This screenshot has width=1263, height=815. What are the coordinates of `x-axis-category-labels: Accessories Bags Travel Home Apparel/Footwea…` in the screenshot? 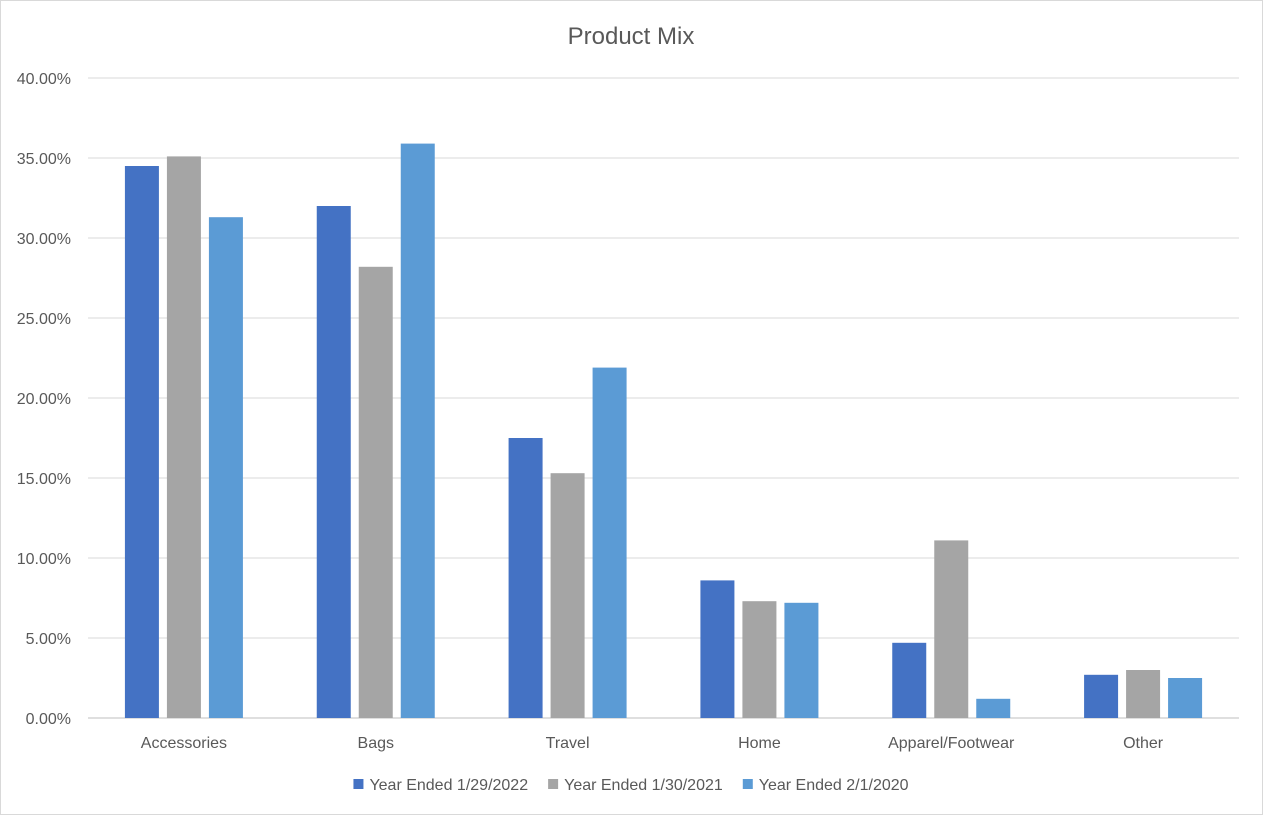 It's located at (652, 743).